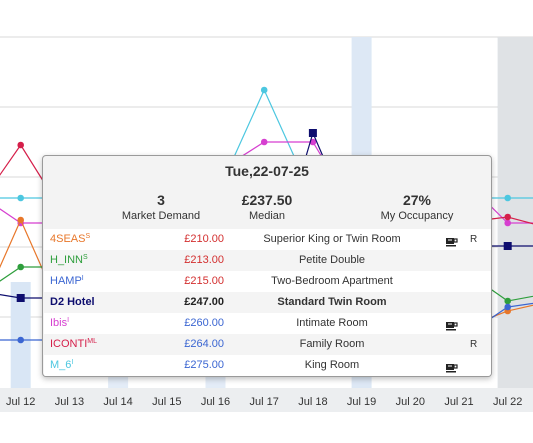 This screenshot has width=533, height=443. Describe the element at coordinates (267, 260) in the screenshot. I see `competitor-row: H_INNS £213.00 Petite Double` at that location.